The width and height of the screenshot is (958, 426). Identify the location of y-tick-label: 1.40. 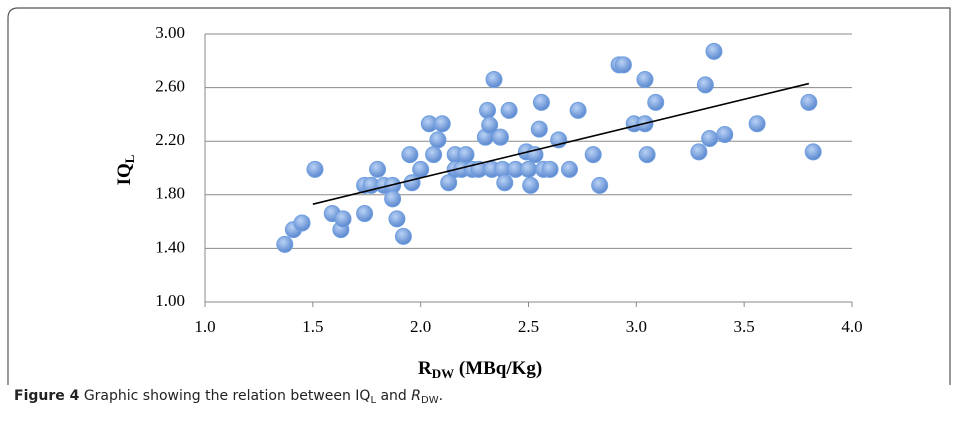
(170, 246).